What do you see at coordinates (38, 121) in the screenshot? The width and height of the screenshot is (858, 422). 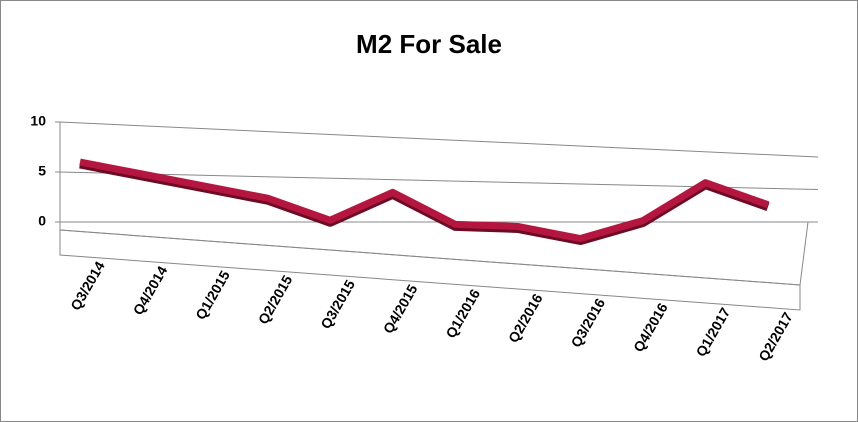 I see `y-tick-label: 10` at bounding box center [38, 121].